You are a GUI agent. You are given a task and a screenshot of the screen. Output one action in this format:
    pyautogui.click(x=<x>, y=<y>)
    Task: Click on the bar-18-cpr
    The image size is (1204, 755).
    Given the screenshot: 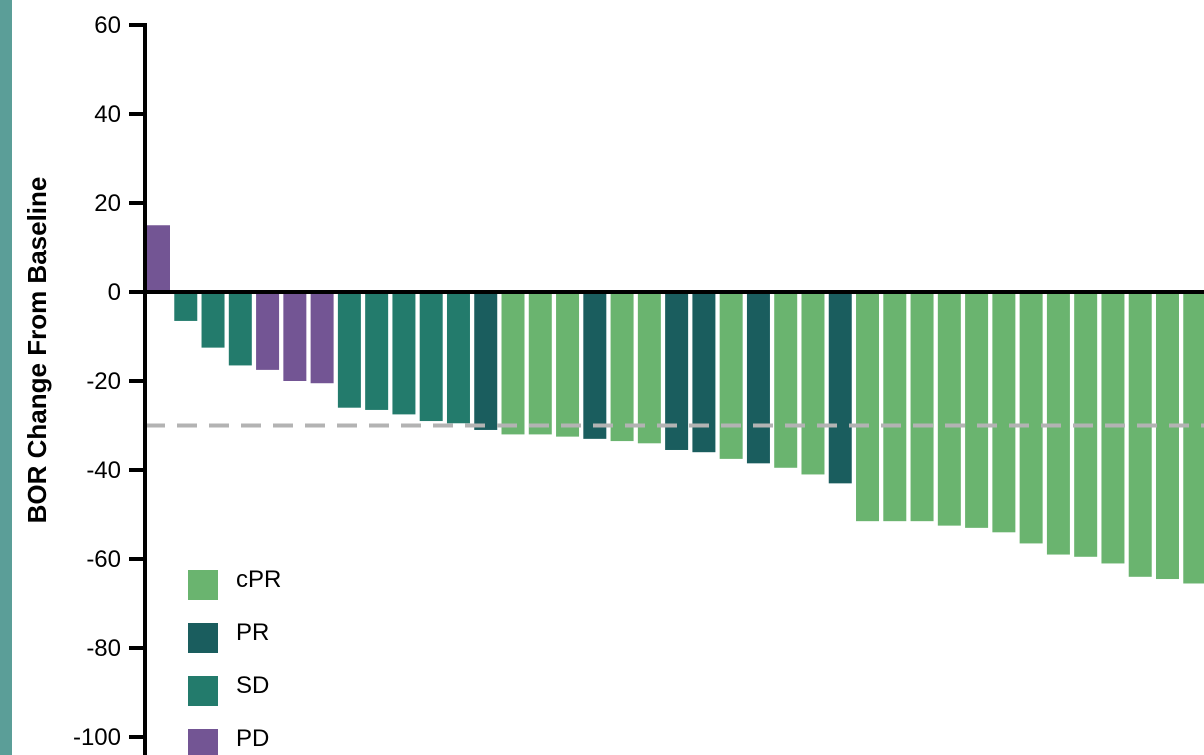 What is the action you would take?
    pyautogui.click(x=622, y=367)
    